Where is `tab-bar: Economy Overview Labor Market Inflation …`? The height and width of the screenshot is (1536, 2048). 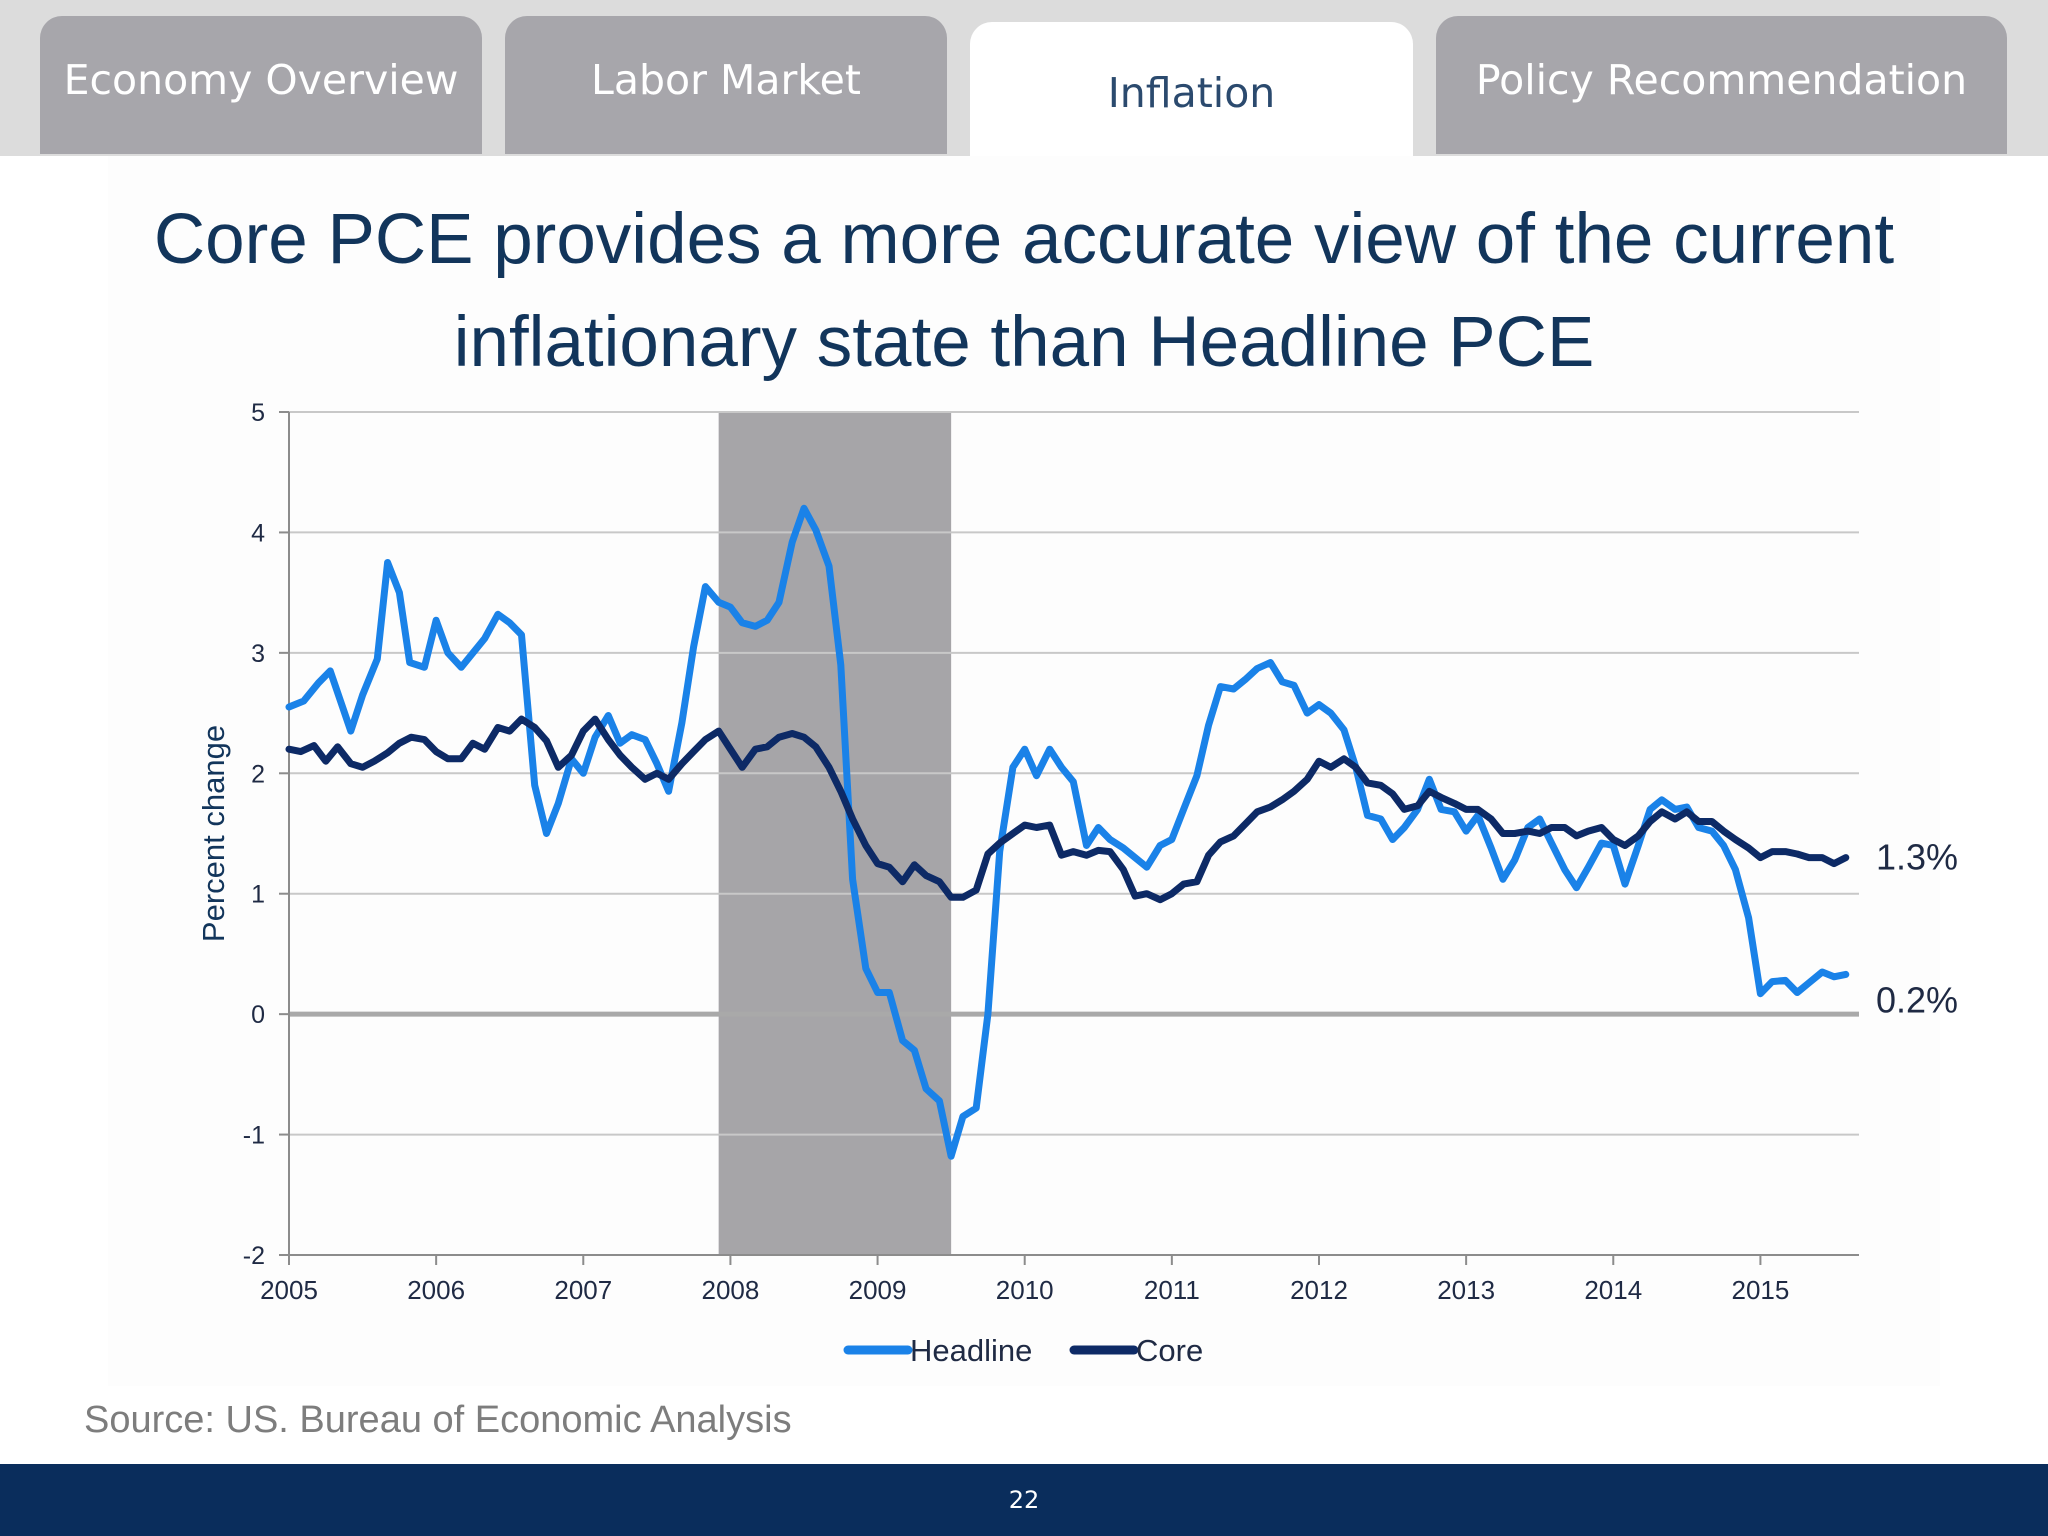 tab-bar: Economy Overview Labor Market Inflation … is located at coordinates (1024, 78).